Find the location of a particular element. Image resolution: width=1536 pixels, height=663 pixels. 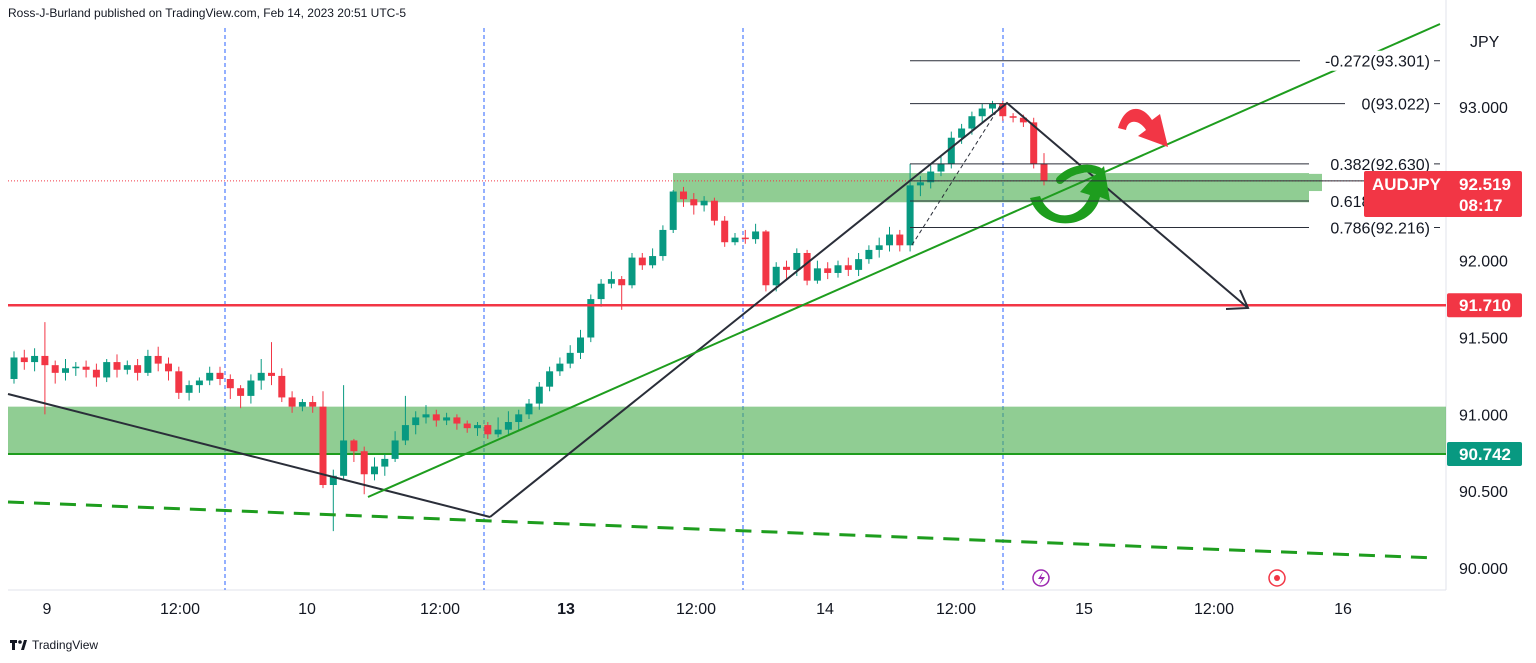

last-price-tag-bg is located at coordinates (1443, 194).